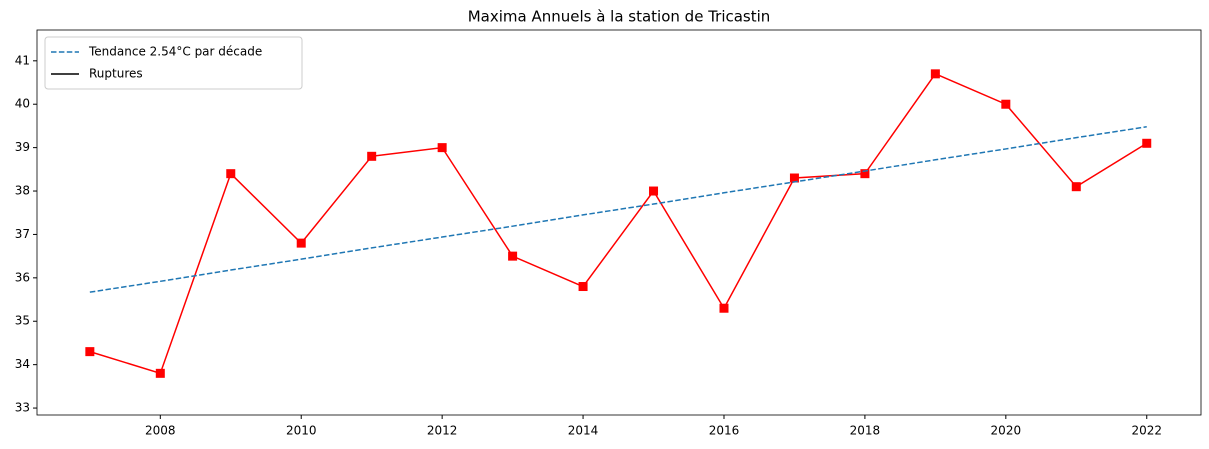  What do you see at coordinates (22, 408) in the screenshot?
I see `y-tick-label: 33` at bounding box center [22, 408].